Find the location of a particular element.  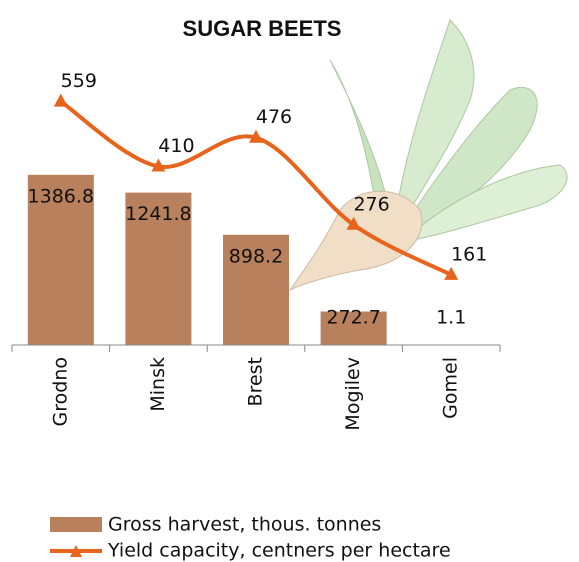

data-label: 476 is located at coordinates (274, 117).